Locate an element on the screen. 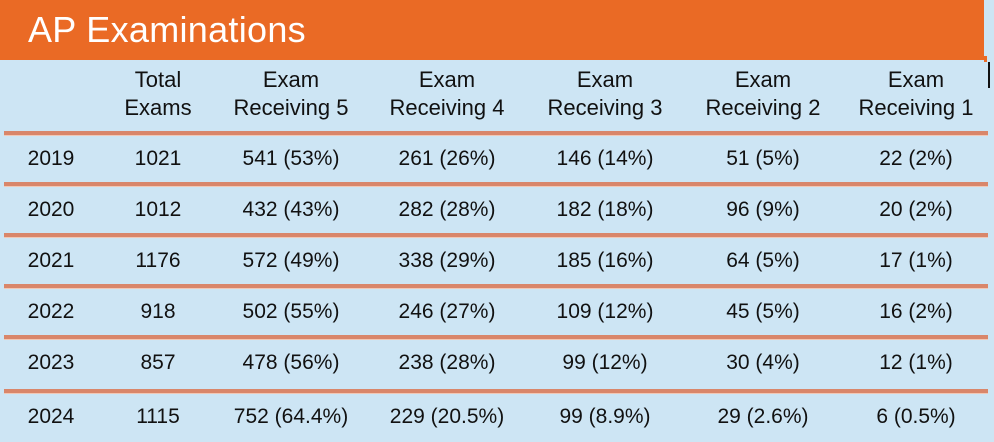 The height and width of the screenshot is (442, 994). cell-receiving-4: 229 (20.5%) is located at coordinates (447, 416).